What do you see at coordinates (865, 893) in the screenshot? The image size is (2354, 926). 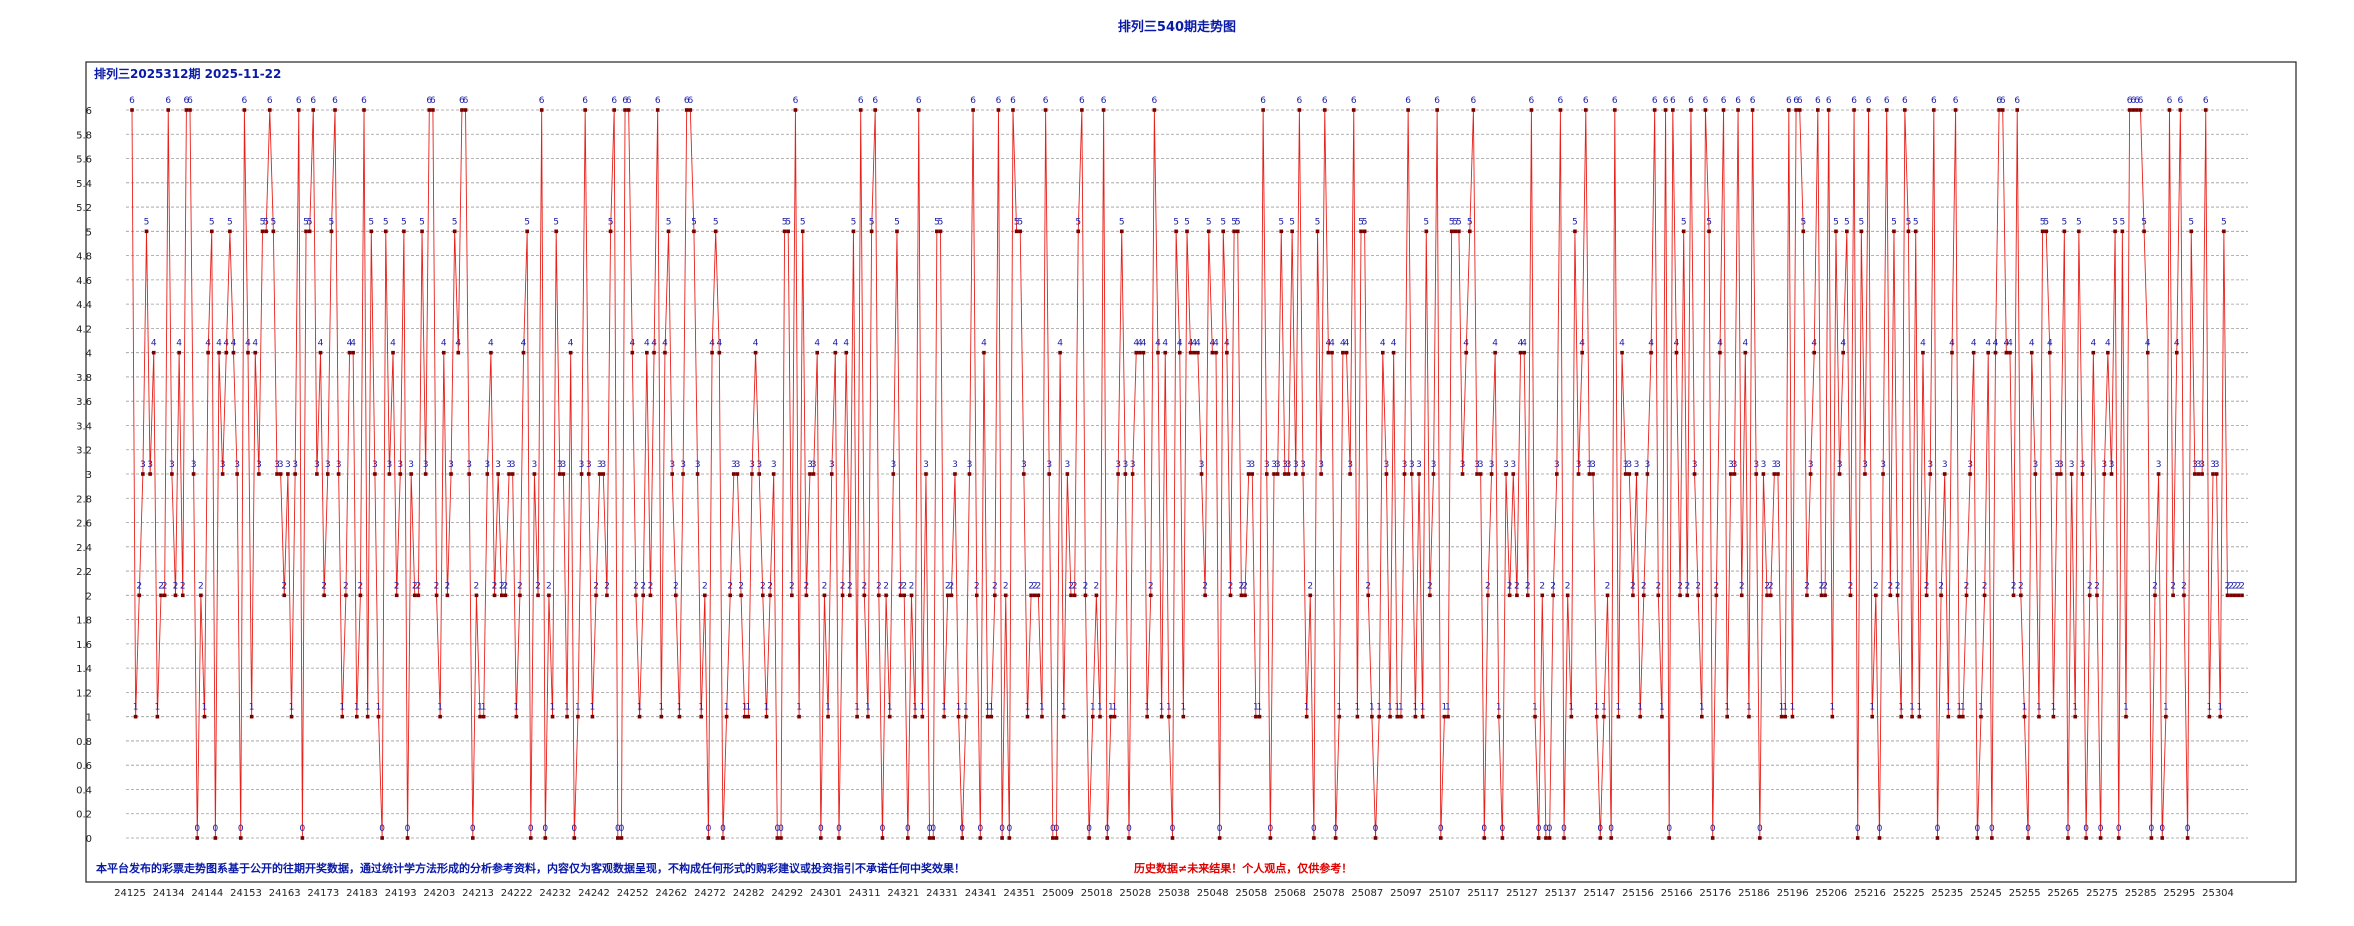 I see `x-tick-label: 24311` at bounding box center [865, 893].